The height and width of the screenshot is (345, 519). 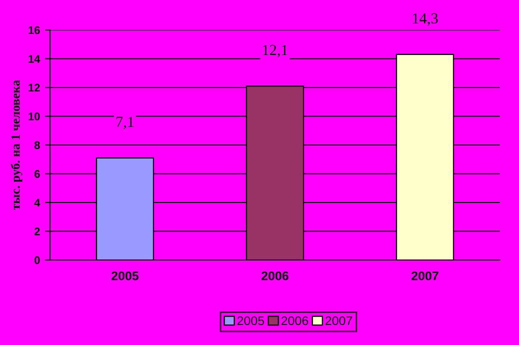 What do you see at coordinates (16, 145) in the screenshot?
I see `y-axis-title: тыс. руб. на 1 человека` at bounding box center [16, 145].